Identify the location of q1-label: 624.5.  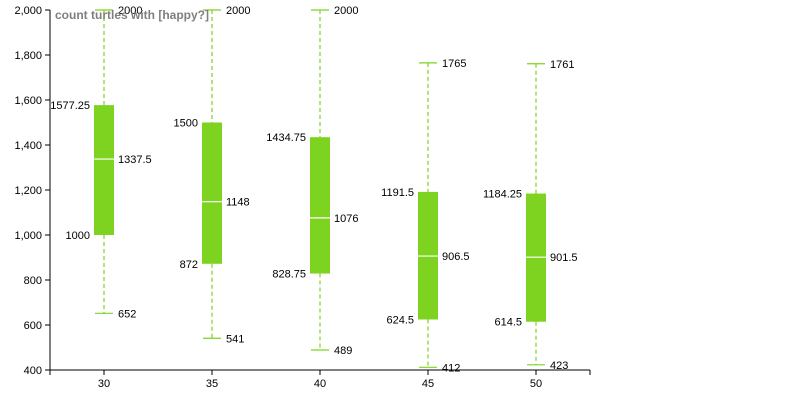
(400, 320).